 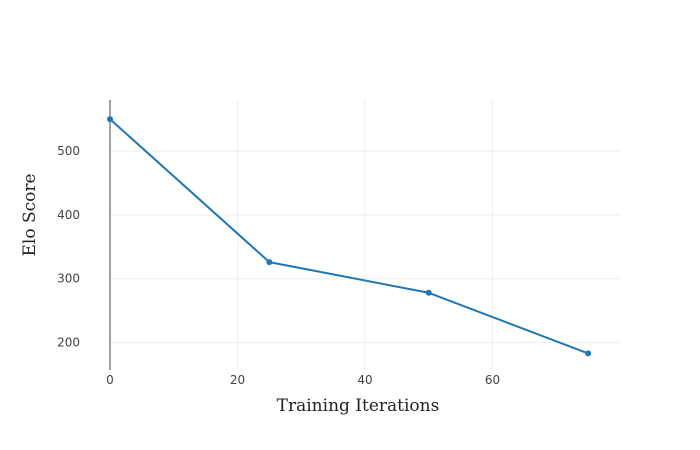 I want to click on y-tick-label-2: 400, so click(x=68, y=215).